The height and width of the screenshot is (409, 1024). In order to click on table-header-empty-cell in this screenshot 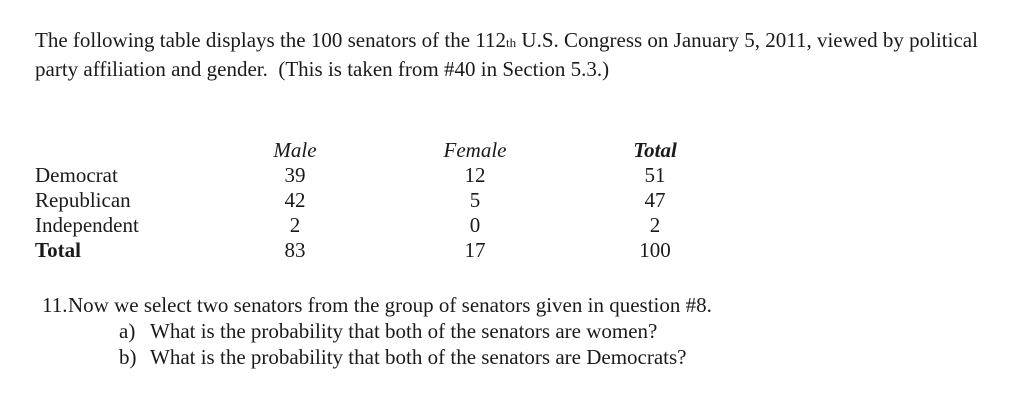, I will do `click(120, 150)`.